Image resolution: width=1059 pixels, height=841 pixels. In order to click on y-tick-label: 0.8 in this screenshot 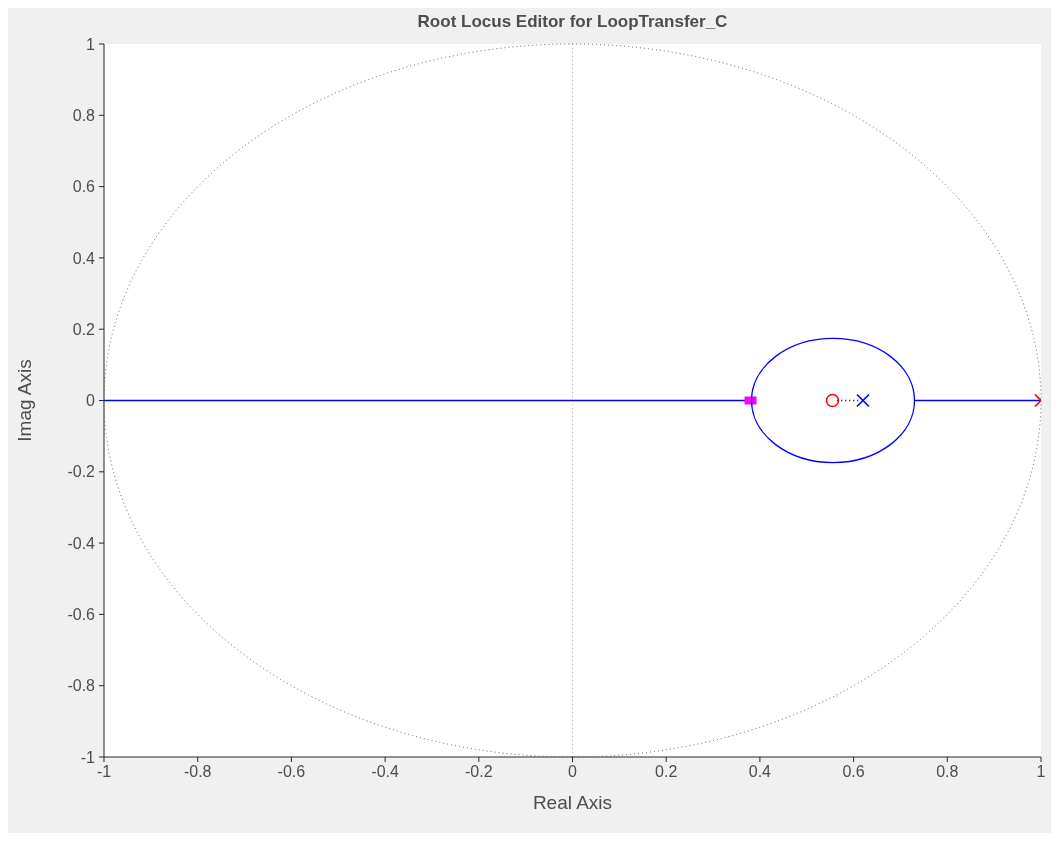, I will do `click(84, 115)`.